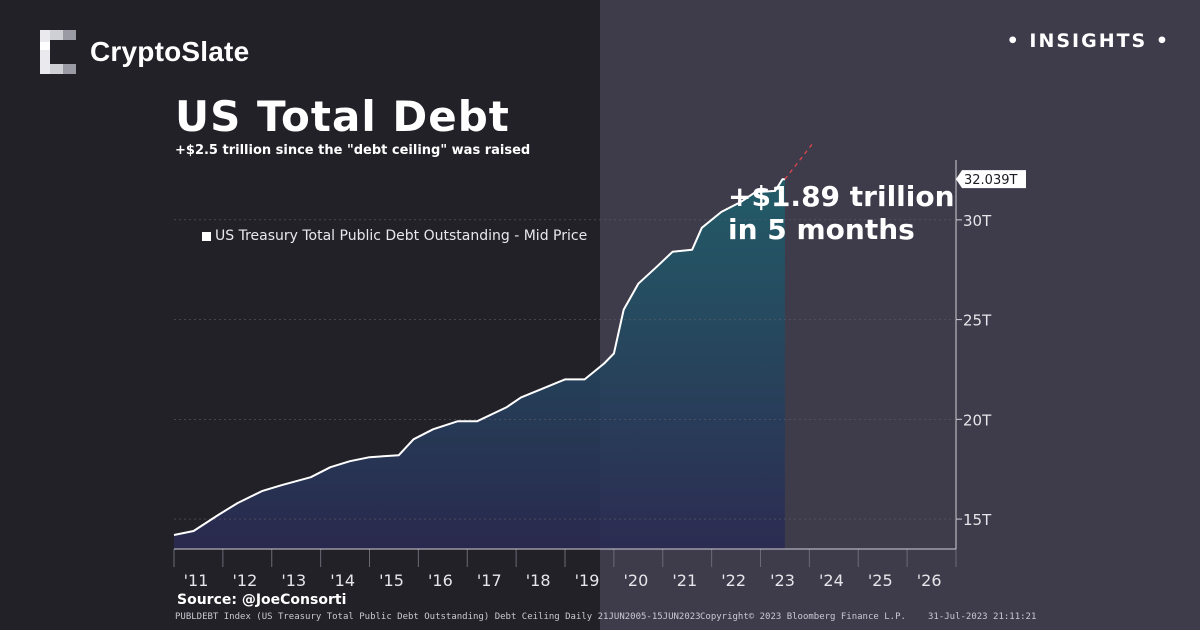  I want to click on footer-copyright: Copyright© 2023 Bloomberg Finance L.P., so click(803, 617).